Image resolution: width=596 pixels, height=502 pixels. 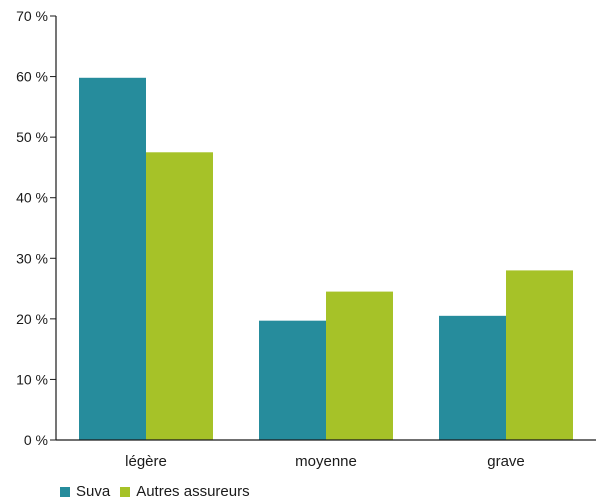 What do you see at coordinates (65, 492) in the screenshot?
I see `legend-swatch-suva` at bounding box center [65, 492].